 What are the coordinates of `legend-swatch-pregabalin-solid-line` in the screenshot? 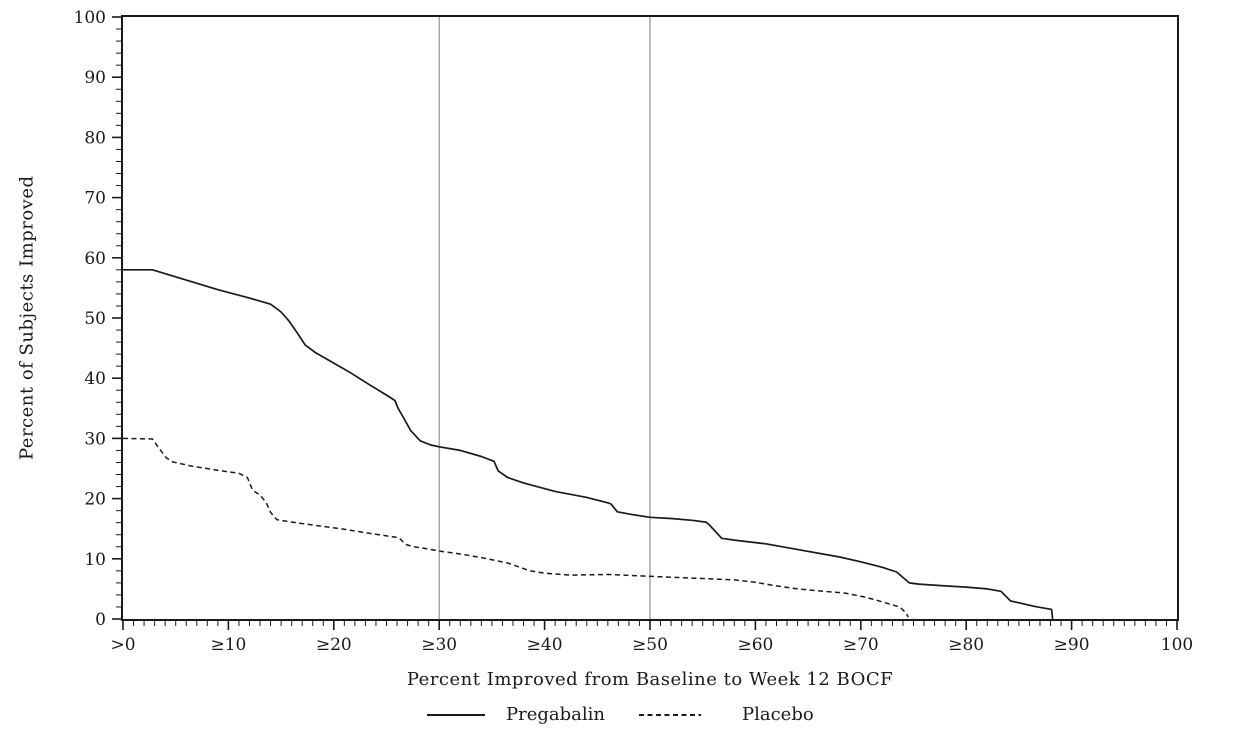 It's located at (456, 714).